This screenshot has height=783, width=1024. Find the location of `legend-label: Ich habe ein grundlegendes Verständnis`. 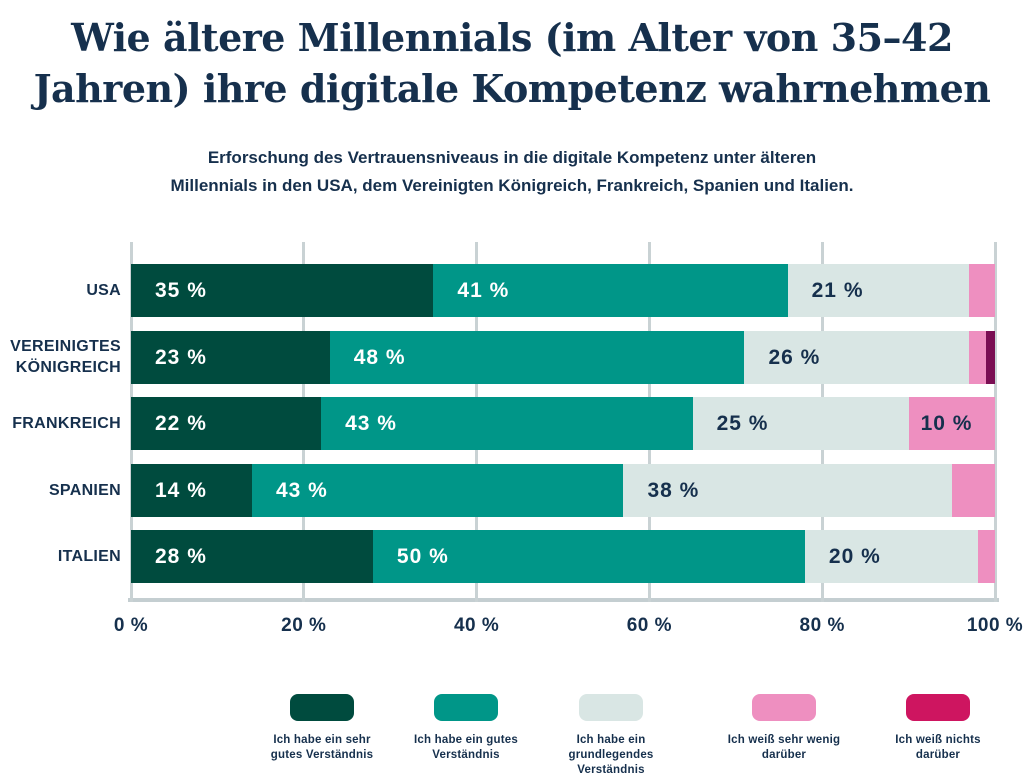

legend-label: Ich habe ein grundlegendes Verständnis is located at coordinates (611, 755).